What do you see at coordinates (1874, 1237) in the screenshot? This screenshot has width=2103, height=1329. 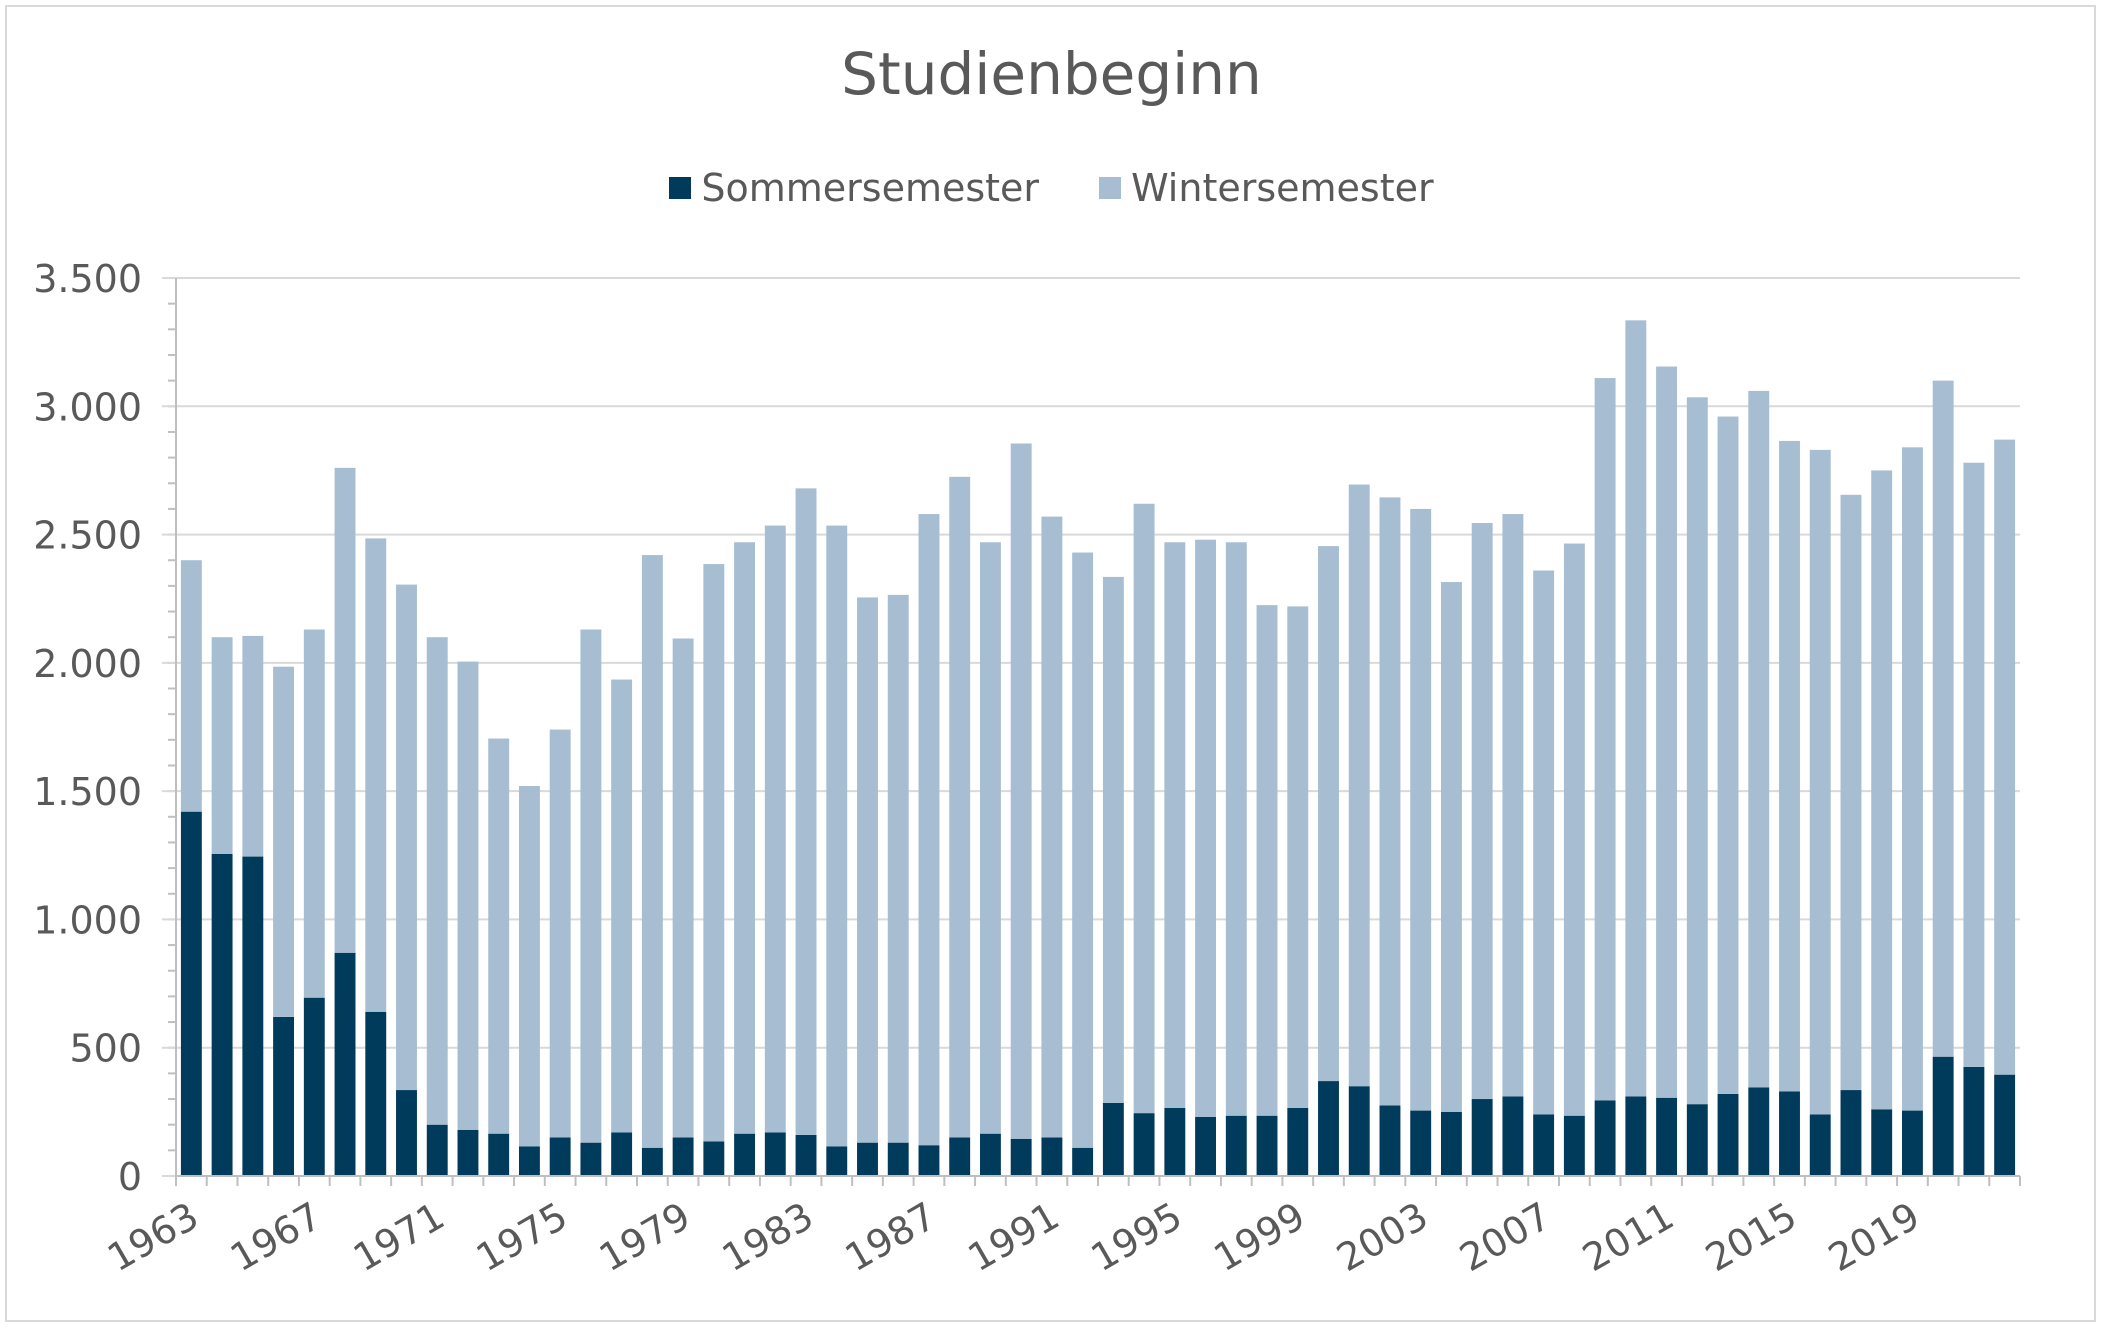 I see `x-tick-label: 2019` at bounding box center [1874, 1237].